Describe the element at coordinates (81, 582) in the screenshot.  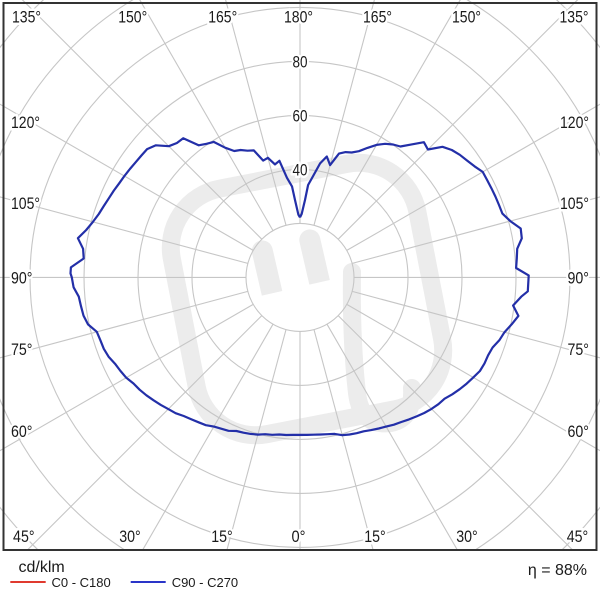
I see `svg-text: C0 - C180` at that location.